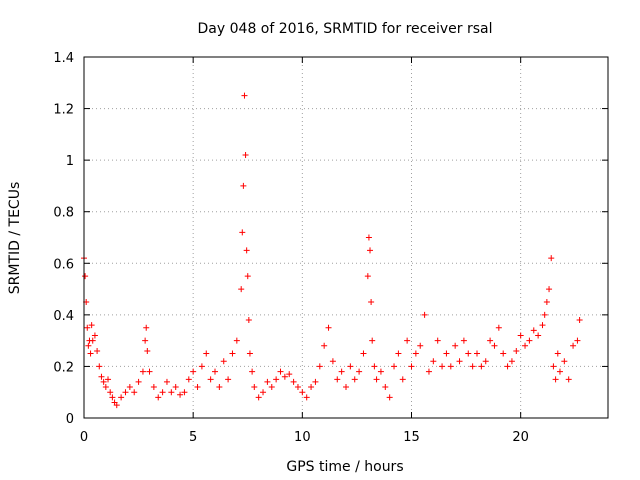 This screenshot has height=480, width=640. Describe the element at coordinates (63, 58) in the screenshot. I see `y-tick-label: 1.4` at that location.